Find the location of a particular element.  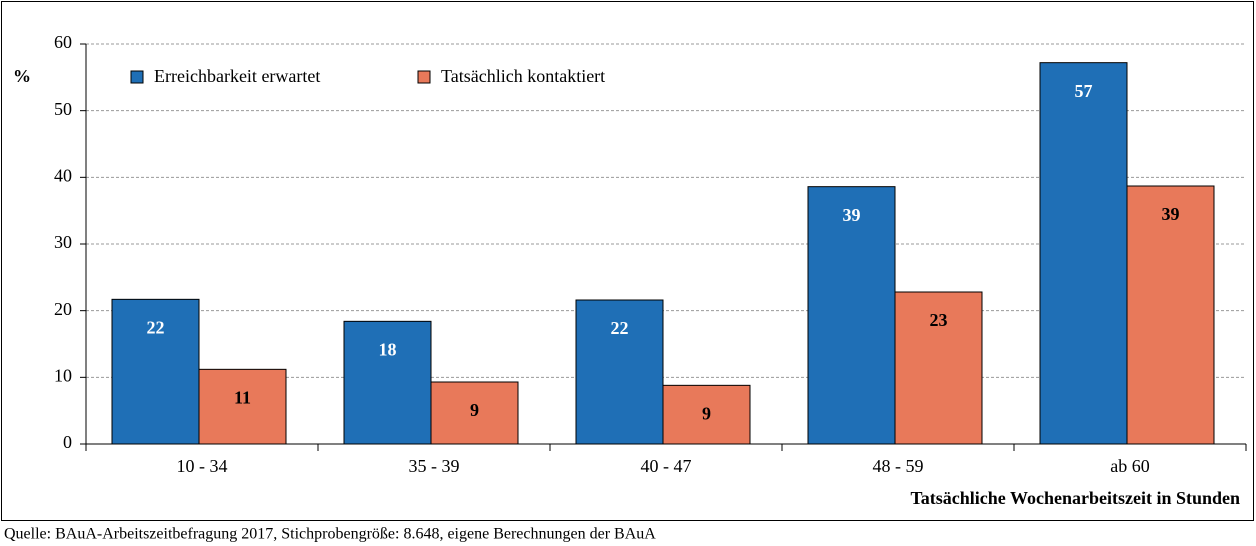

value-label: 18 is located at coordinates (388, 349).